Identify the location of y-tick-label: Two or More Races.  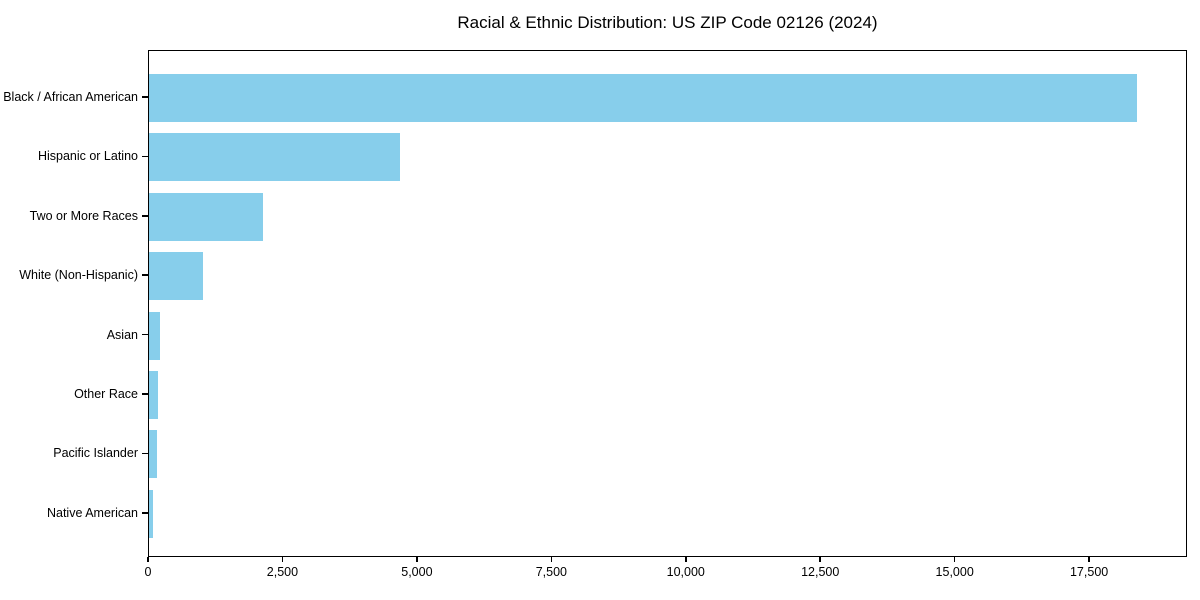
(83, 215).